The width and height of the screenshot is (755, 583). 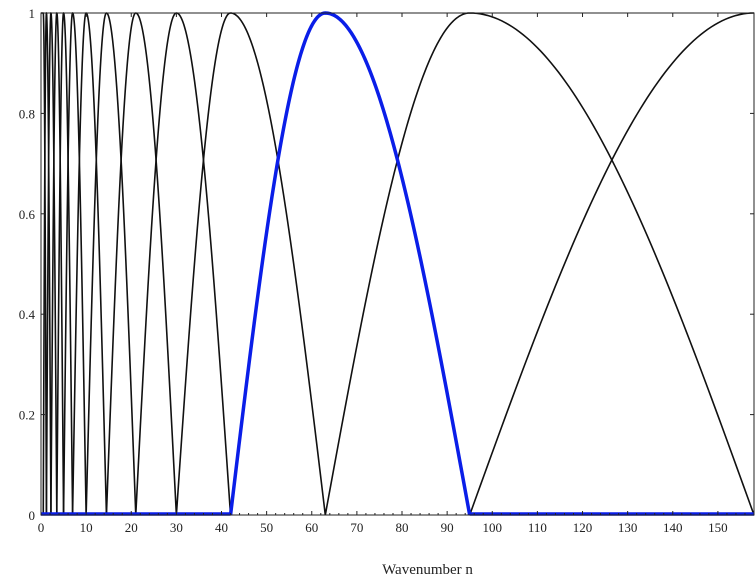 What do you see at coordinates (27, 113) in the screenshot?
I see `y-tick-label: 0.8` at bounding box center [27, 113].